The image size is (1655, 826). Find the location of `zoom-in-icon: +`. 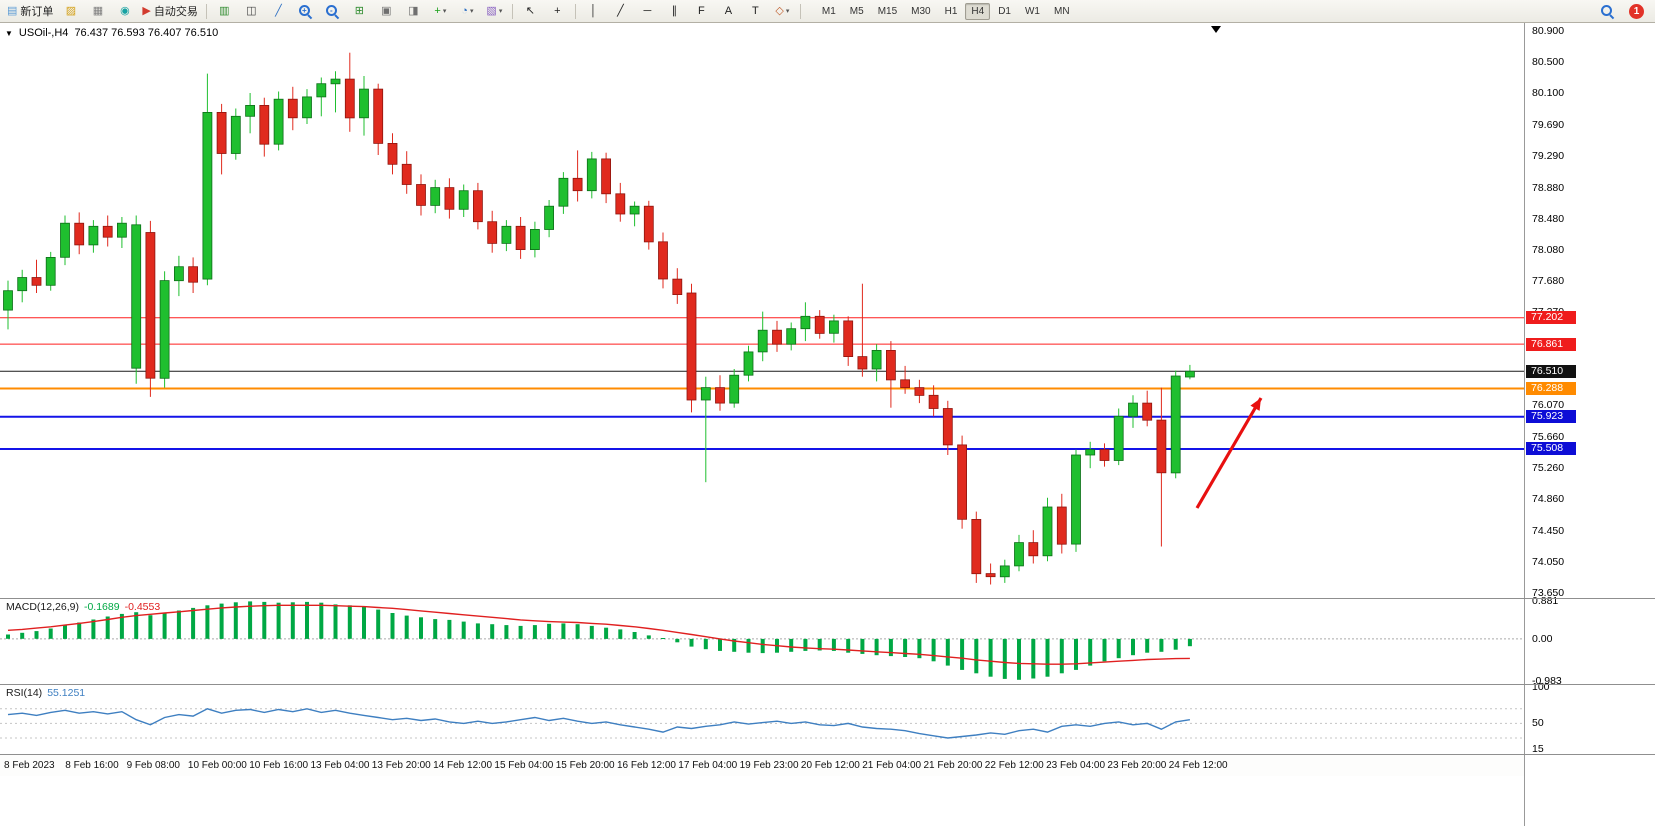

zoom-in-icon: + is located at coordinates (305, 11).